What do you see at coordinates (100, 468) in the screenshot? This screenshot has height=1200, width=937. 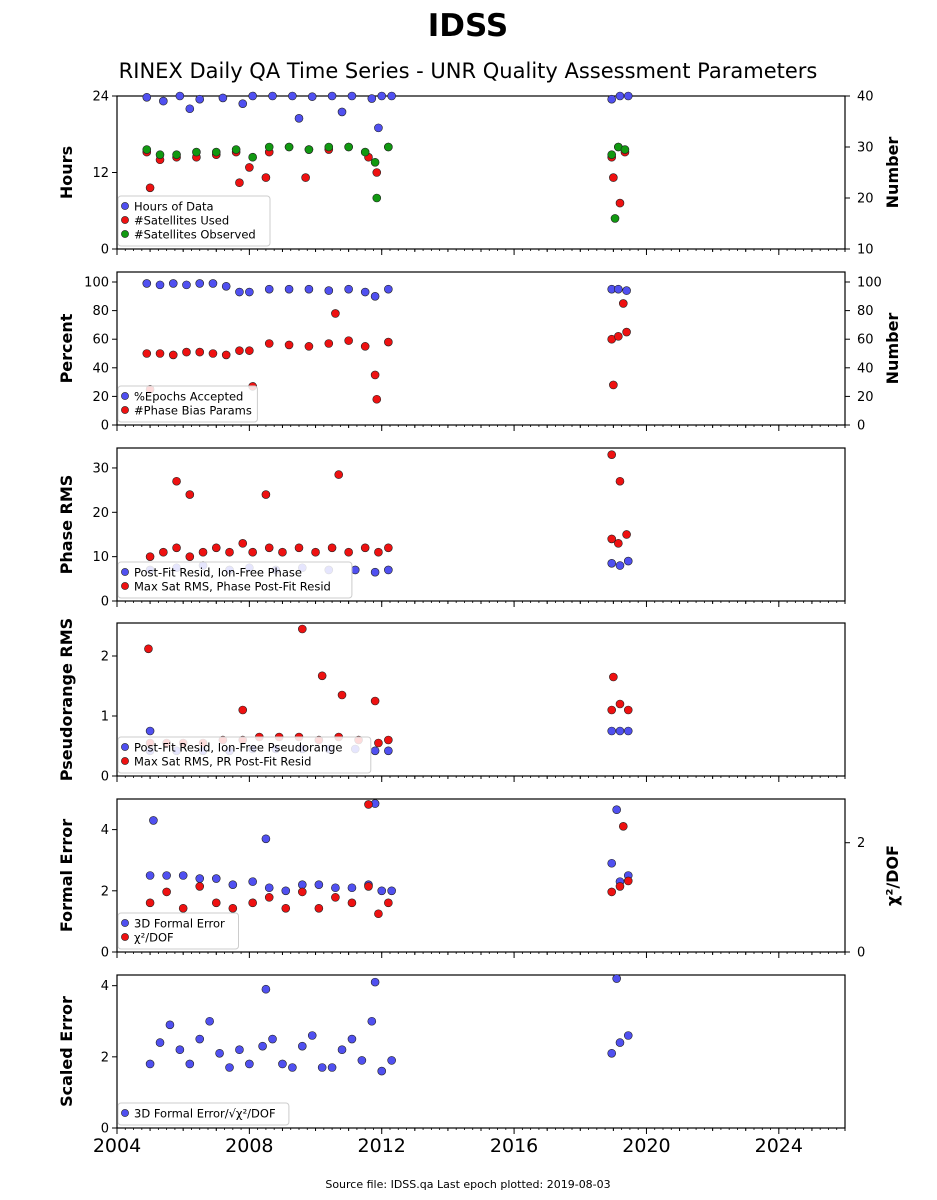 I see `y-tick-label: 30` at bounding box center [100, 468].